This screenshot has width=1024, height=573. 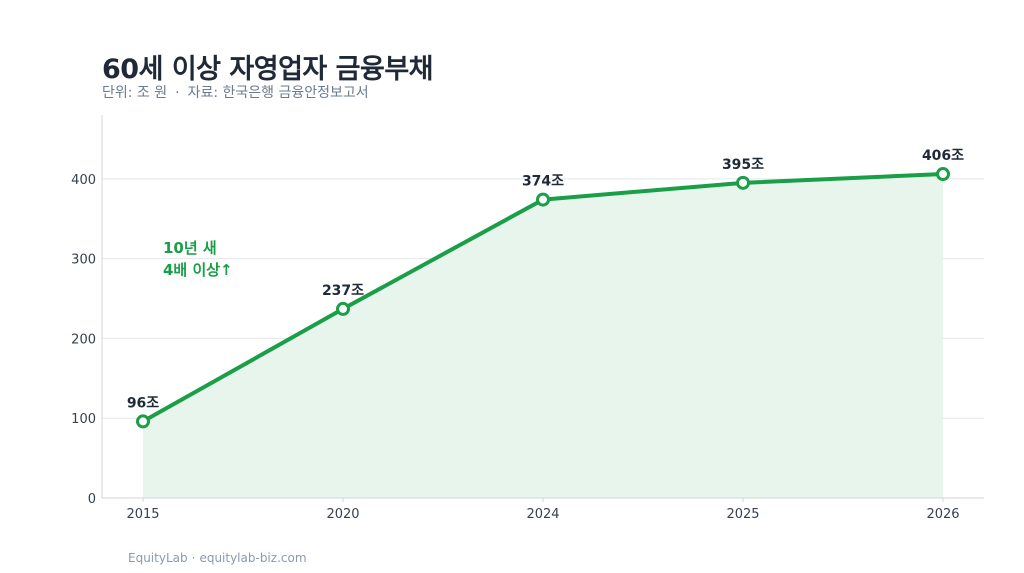 I want to click on x-tick-label: 2026, so click(x=942, y=514).